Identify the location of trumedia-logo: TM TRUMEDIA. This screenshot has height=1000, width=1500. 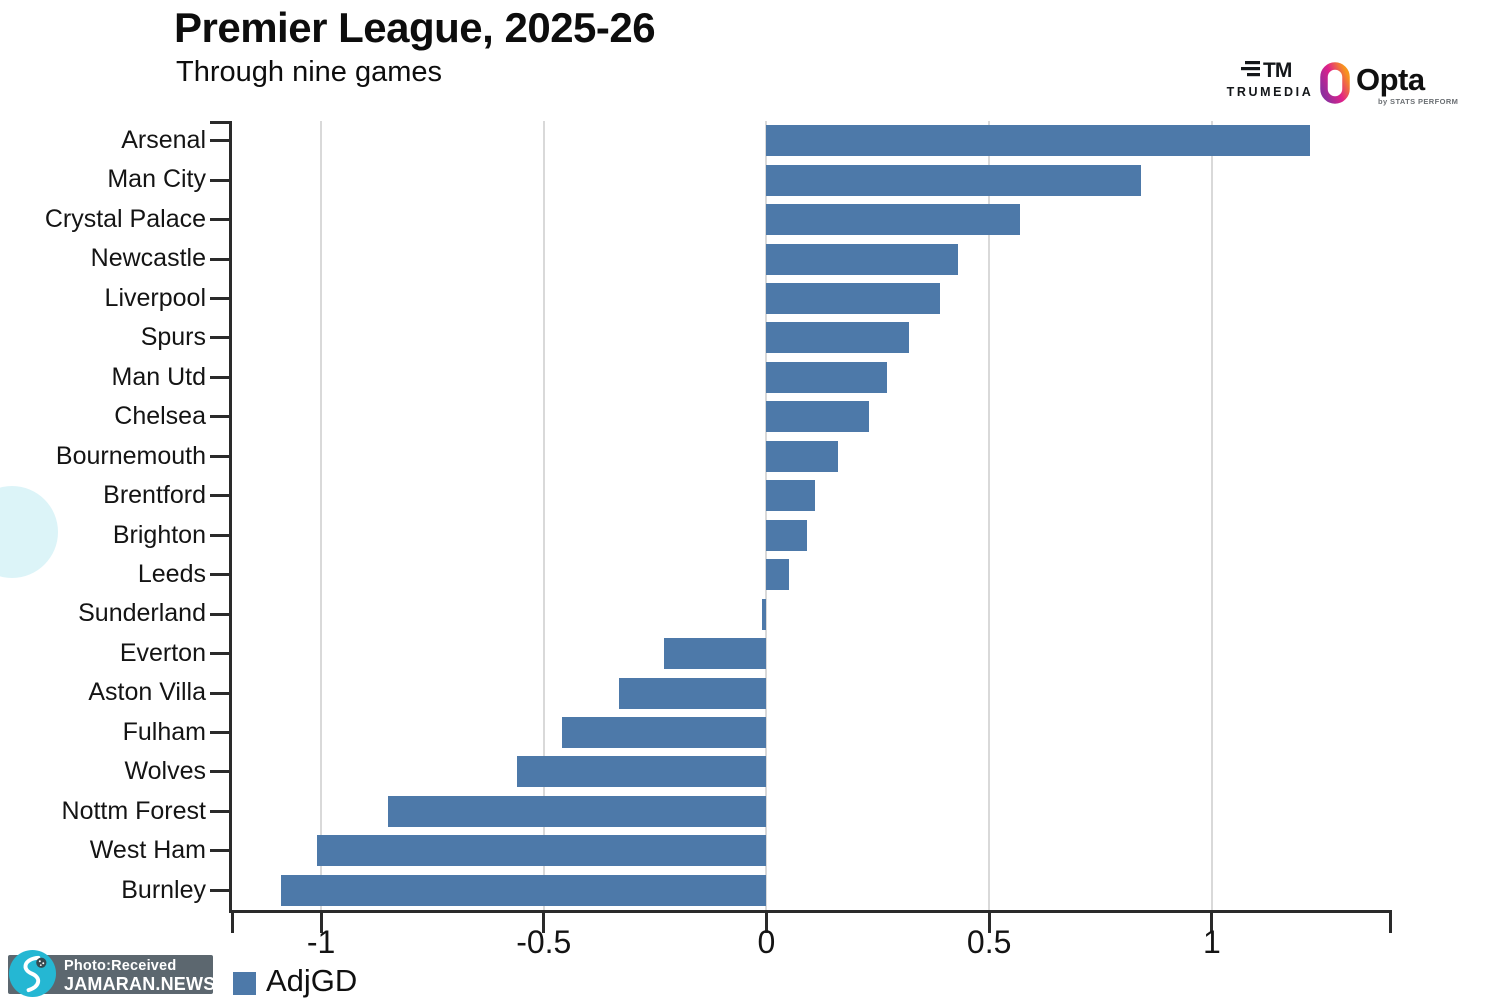
(1270, 78).